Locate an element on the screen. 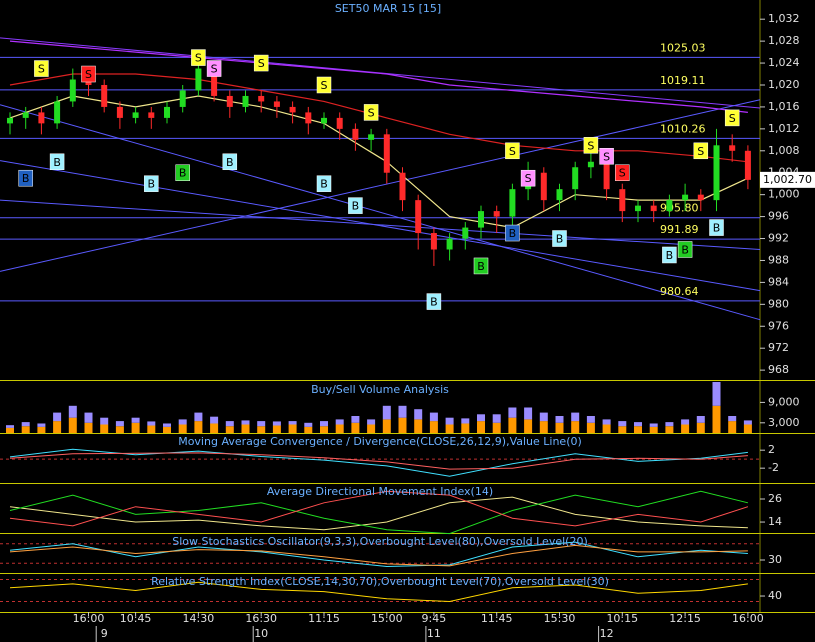 The height and width of the screenshot is (642, 815). y-tick-label: 14 is located at coordinates (775, 521).